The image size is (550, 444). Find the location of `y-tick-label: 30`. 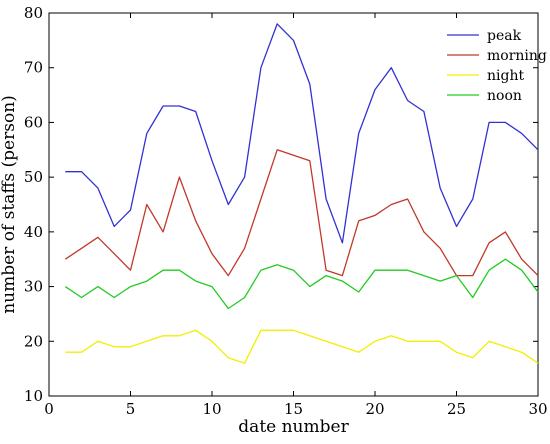

y-tick-label: 30 is located at coordinates (33, 287).